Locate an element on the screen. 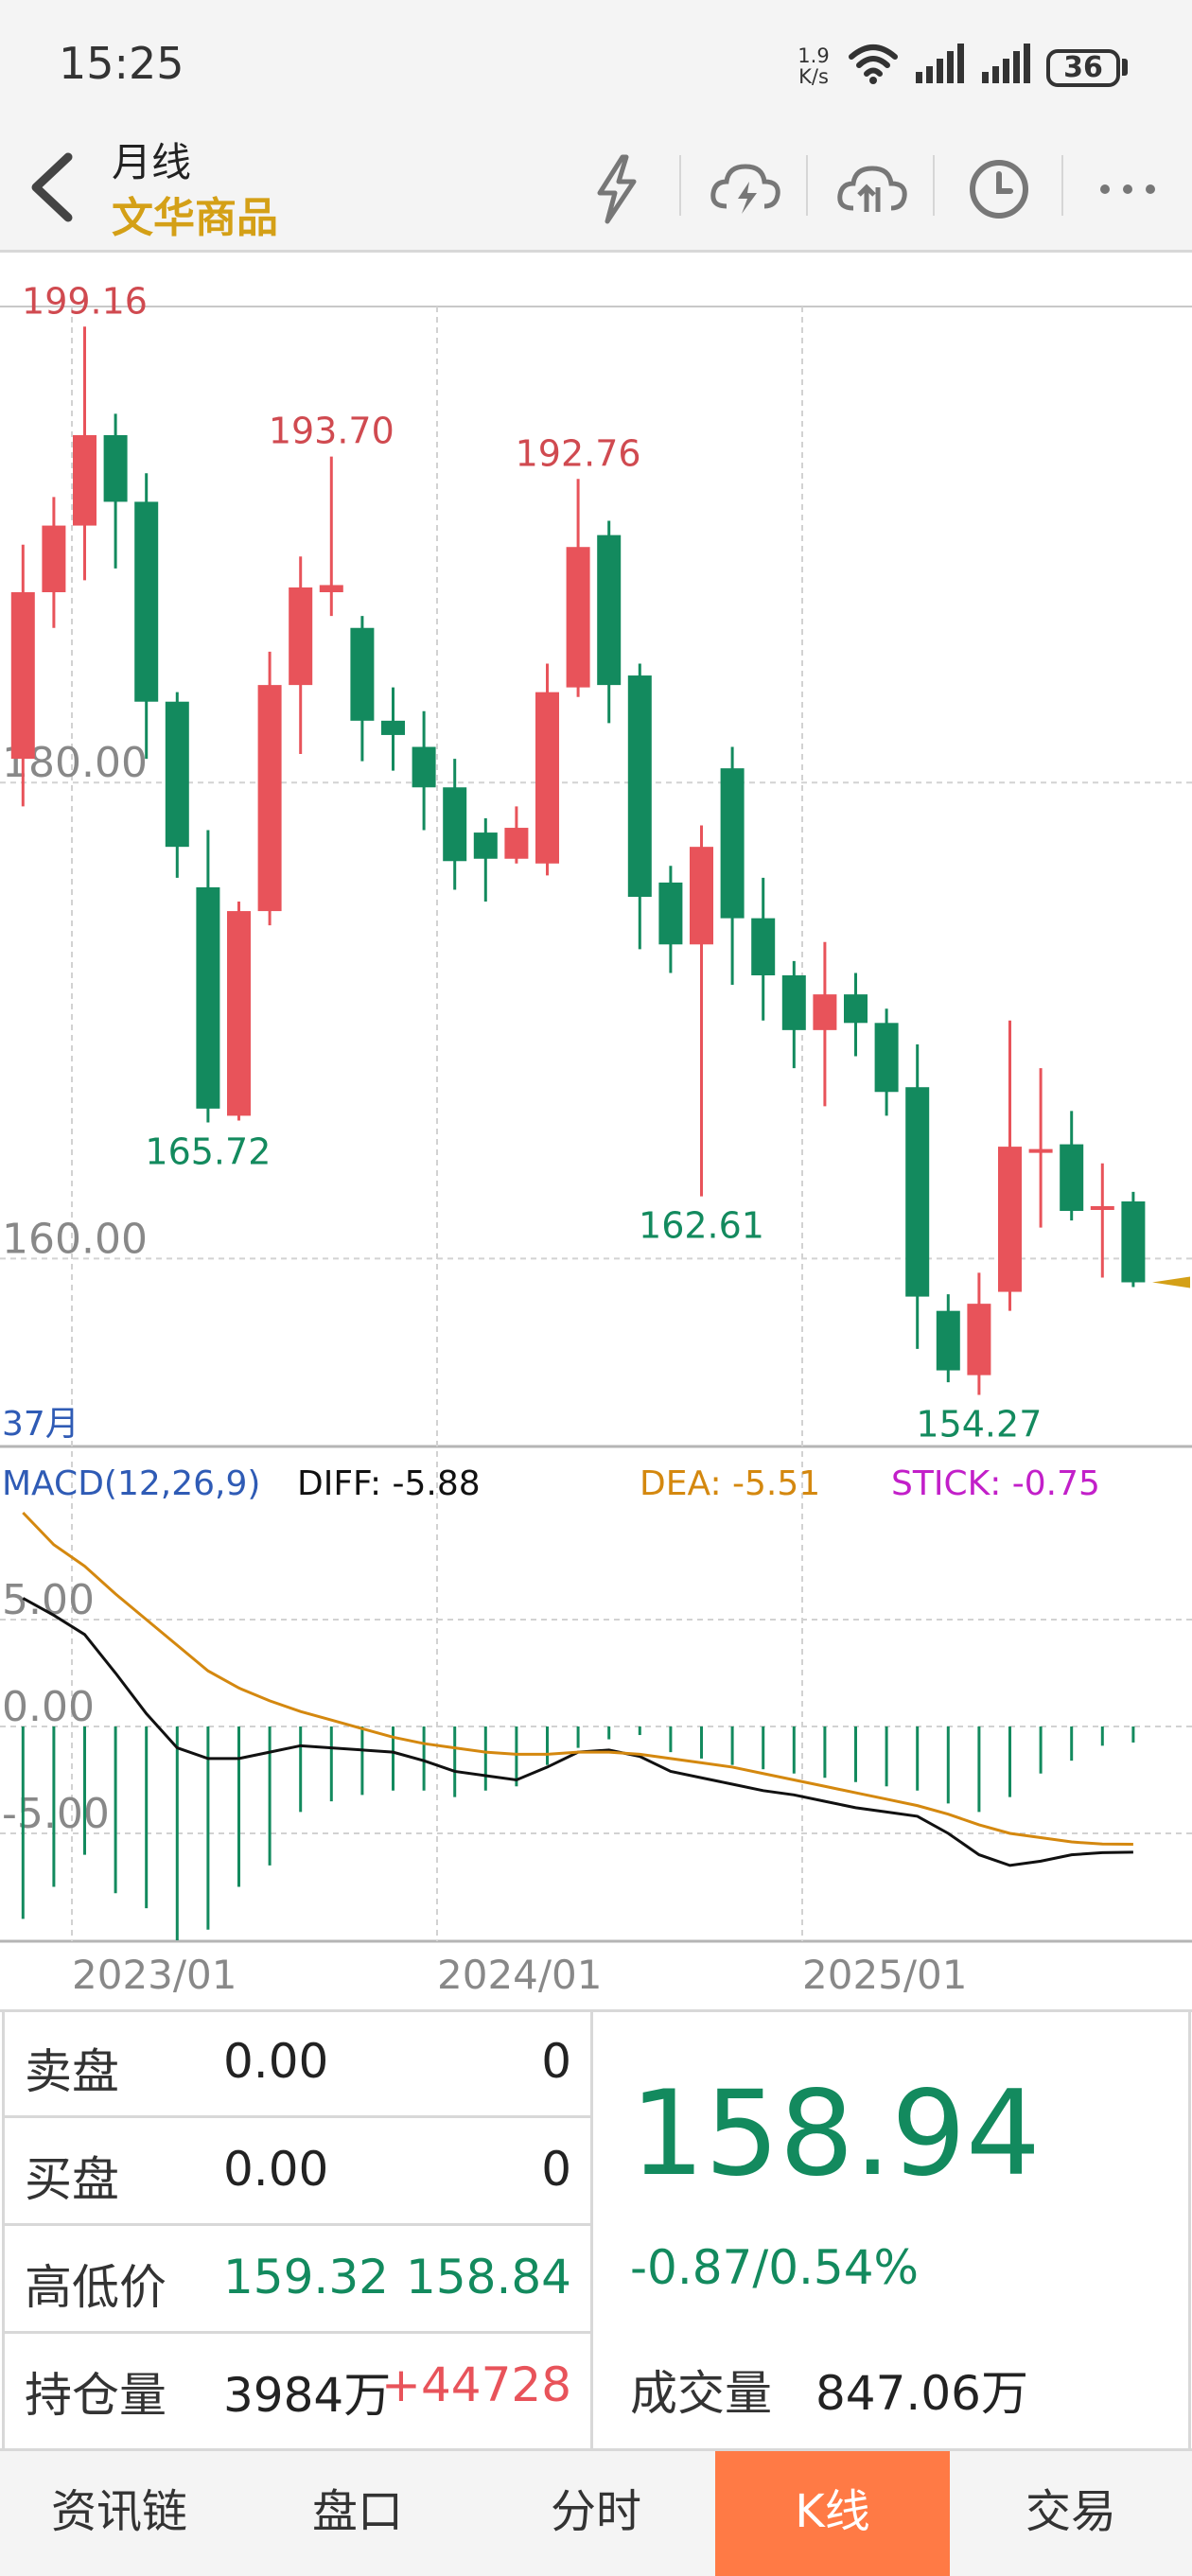 Image resolution: width=1192 pixels, height=2576 pixels. title-bar: 月线 文华商品 is located at coordinates (596, 188).